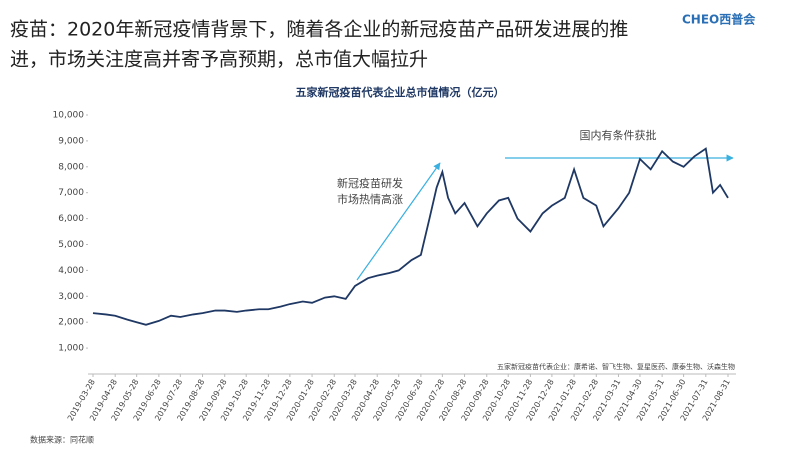 The image size is (800, 450). What do you see at coordinates (618, 135) in the screenshot?
I see `annotation: 国内有条件获批` at bounding box center [618, 135].